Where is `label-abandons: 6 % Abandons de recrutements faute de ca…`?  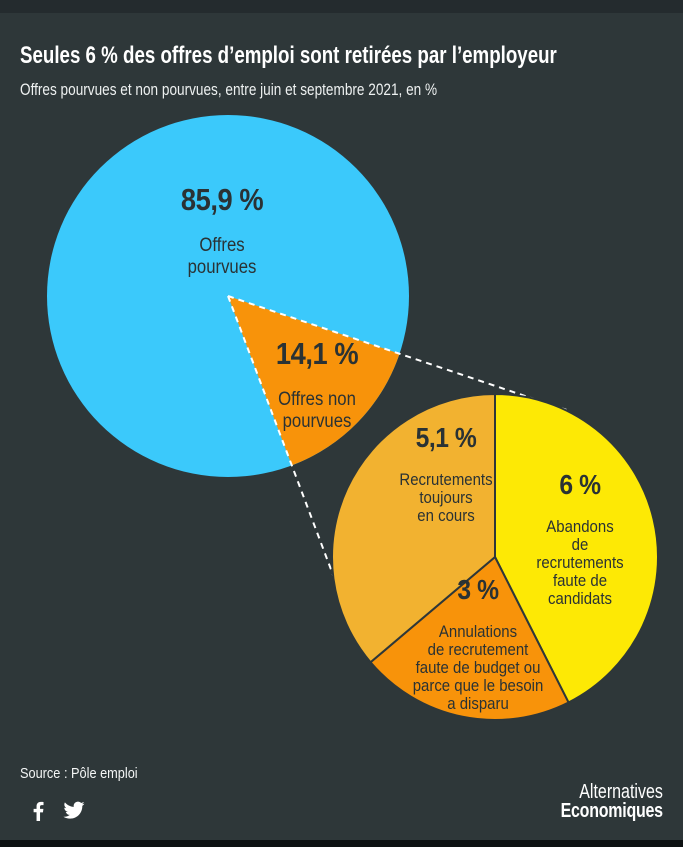
label-abandons: 6 % Abandons de recrutements faute de ca… is located at coordinates (580, 539).